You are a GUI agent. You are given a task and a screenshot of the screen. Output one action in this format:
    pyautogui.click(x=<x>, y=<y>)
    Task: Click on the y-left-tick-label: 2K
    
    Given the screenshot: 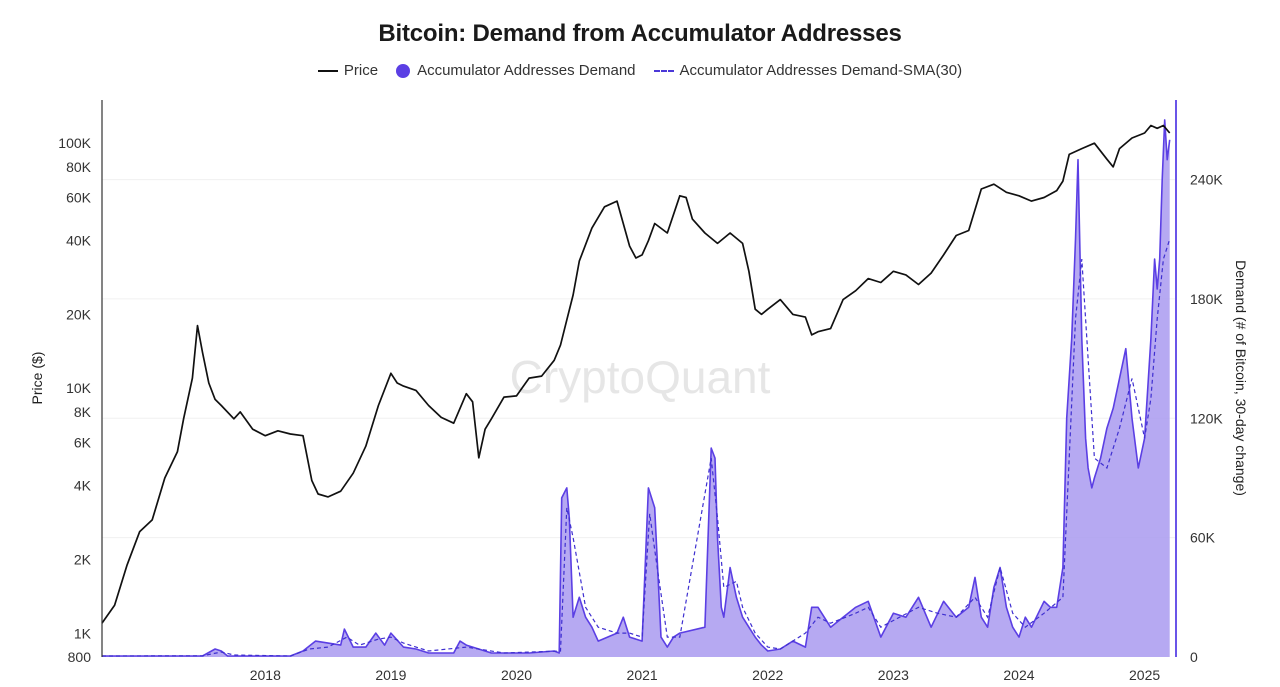 What is the action you would take?
    pyautogui.click(x=83, y=559)
    